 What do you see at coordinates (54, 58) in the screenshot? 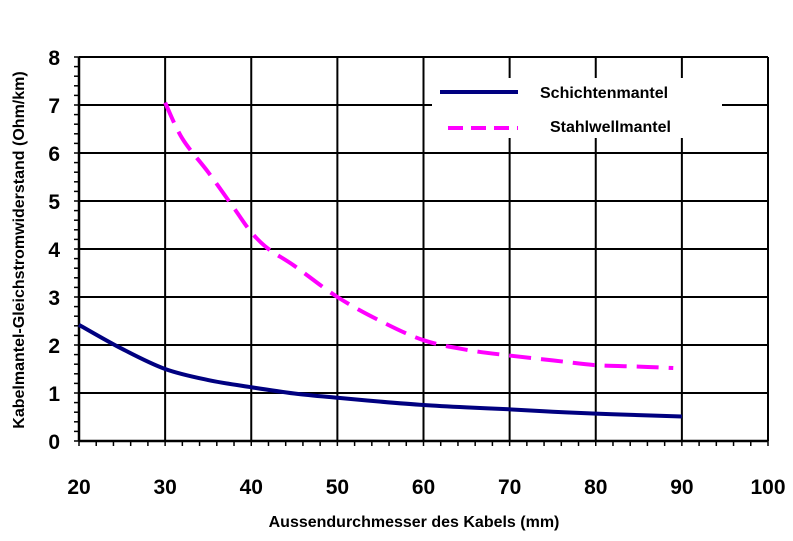
I see `y-tick-label: 8` at bounding box center [54, 58].